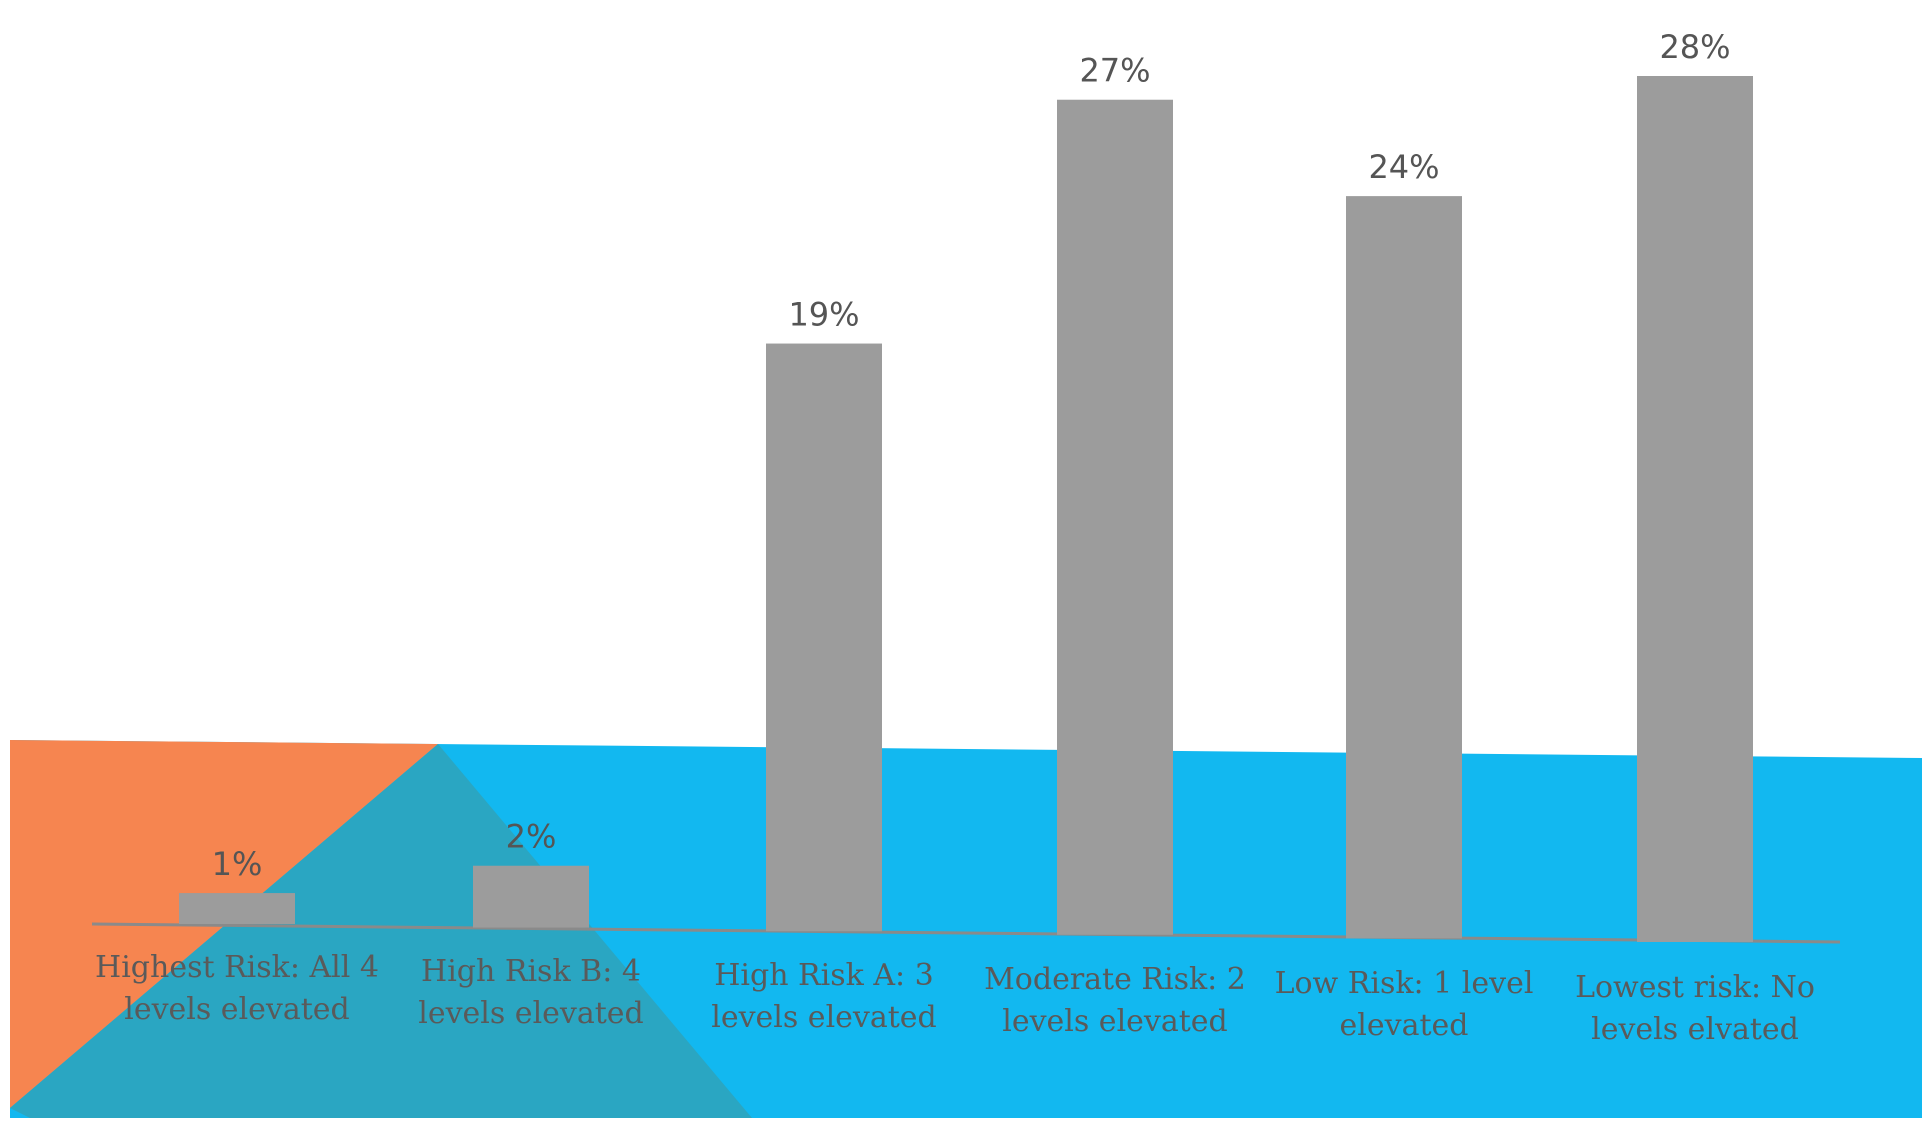  What do you see at coordinates (237, 988) in the screenshot?
I see `category-label: Highest Risk: All 4 levels elevated` at bounding box center [237, 988].